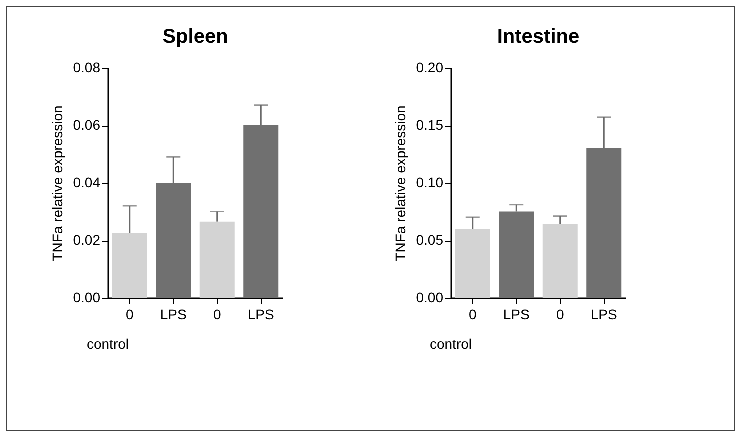  What do you see at coordinates (430, 182) in the screenshot?
I see `y-tick-label: 0.10` at bounding box center [430, 182].